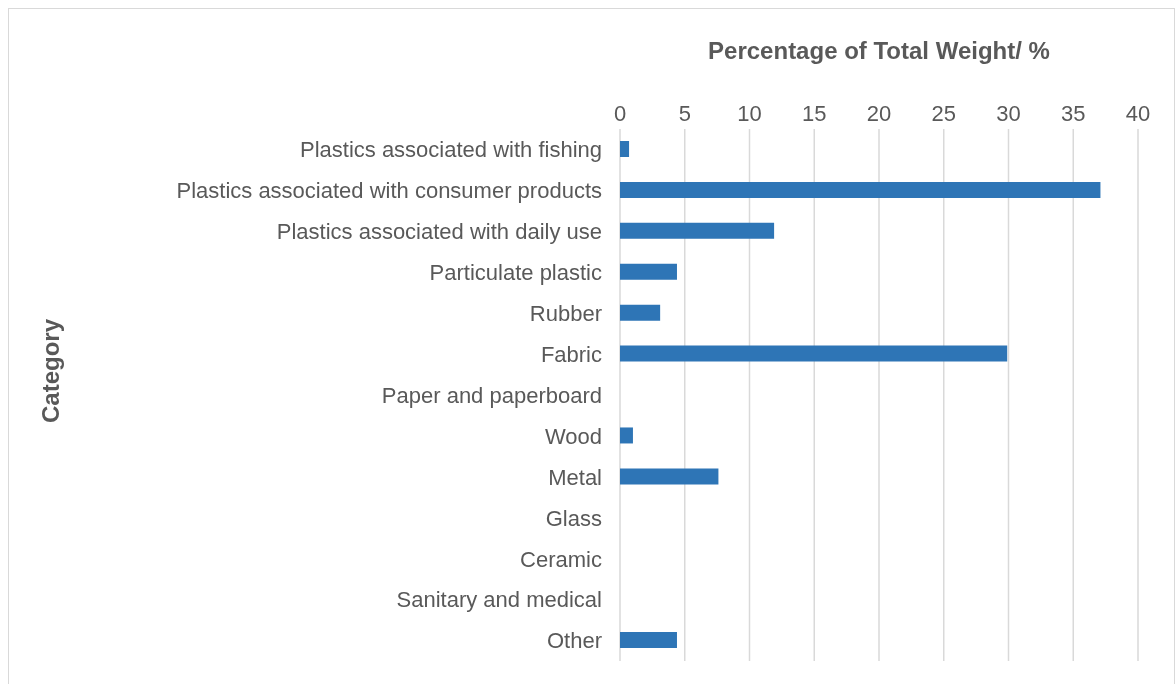 The width and height of the screenshot is (1175, 684). Describe the element at coordinates (450, 150) in the screenshot. I see `y-tick-label: Plastics associated with fishing` at that location.